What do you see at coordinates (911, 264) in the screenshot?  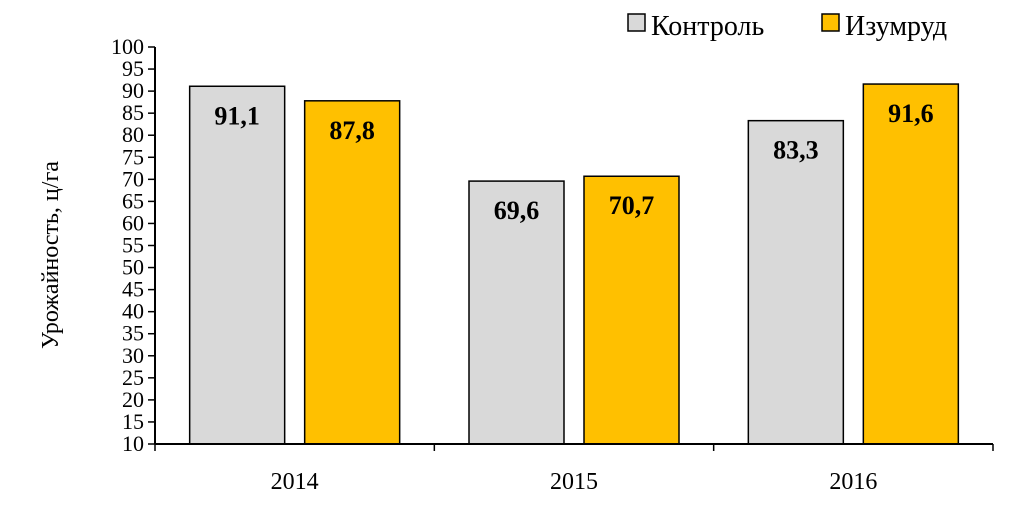 I see `bar-emerald-2016` at bounding box center [911, 264].